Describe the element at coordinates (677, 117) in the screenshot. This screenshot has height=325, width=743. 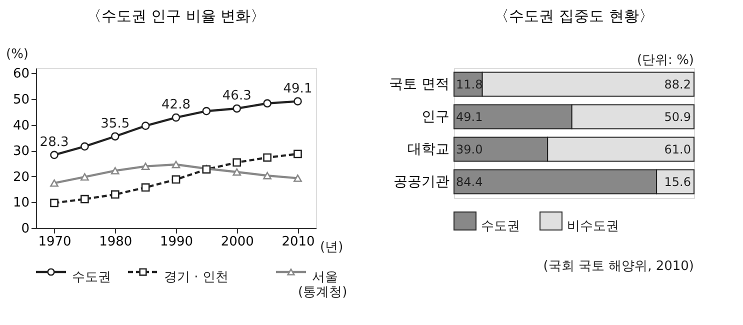
I see `data-label: 50.9` at that location.